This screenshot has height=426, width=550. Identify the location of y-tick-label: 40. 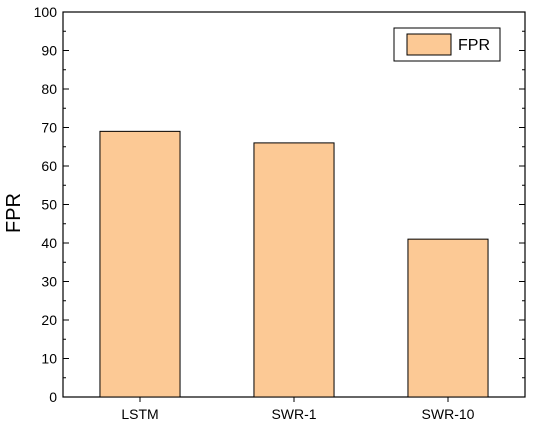
(49, 243).